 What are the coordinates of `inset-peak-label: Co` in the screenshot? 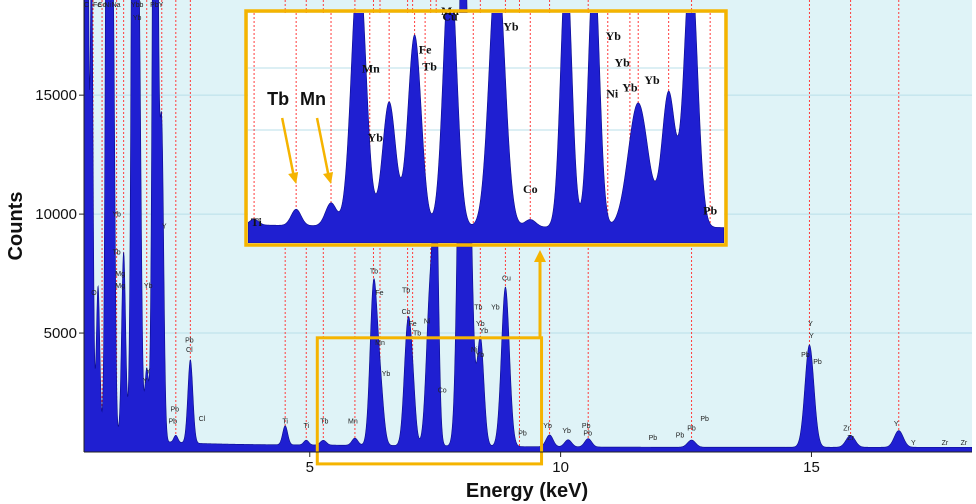 It's located at (530, 189).